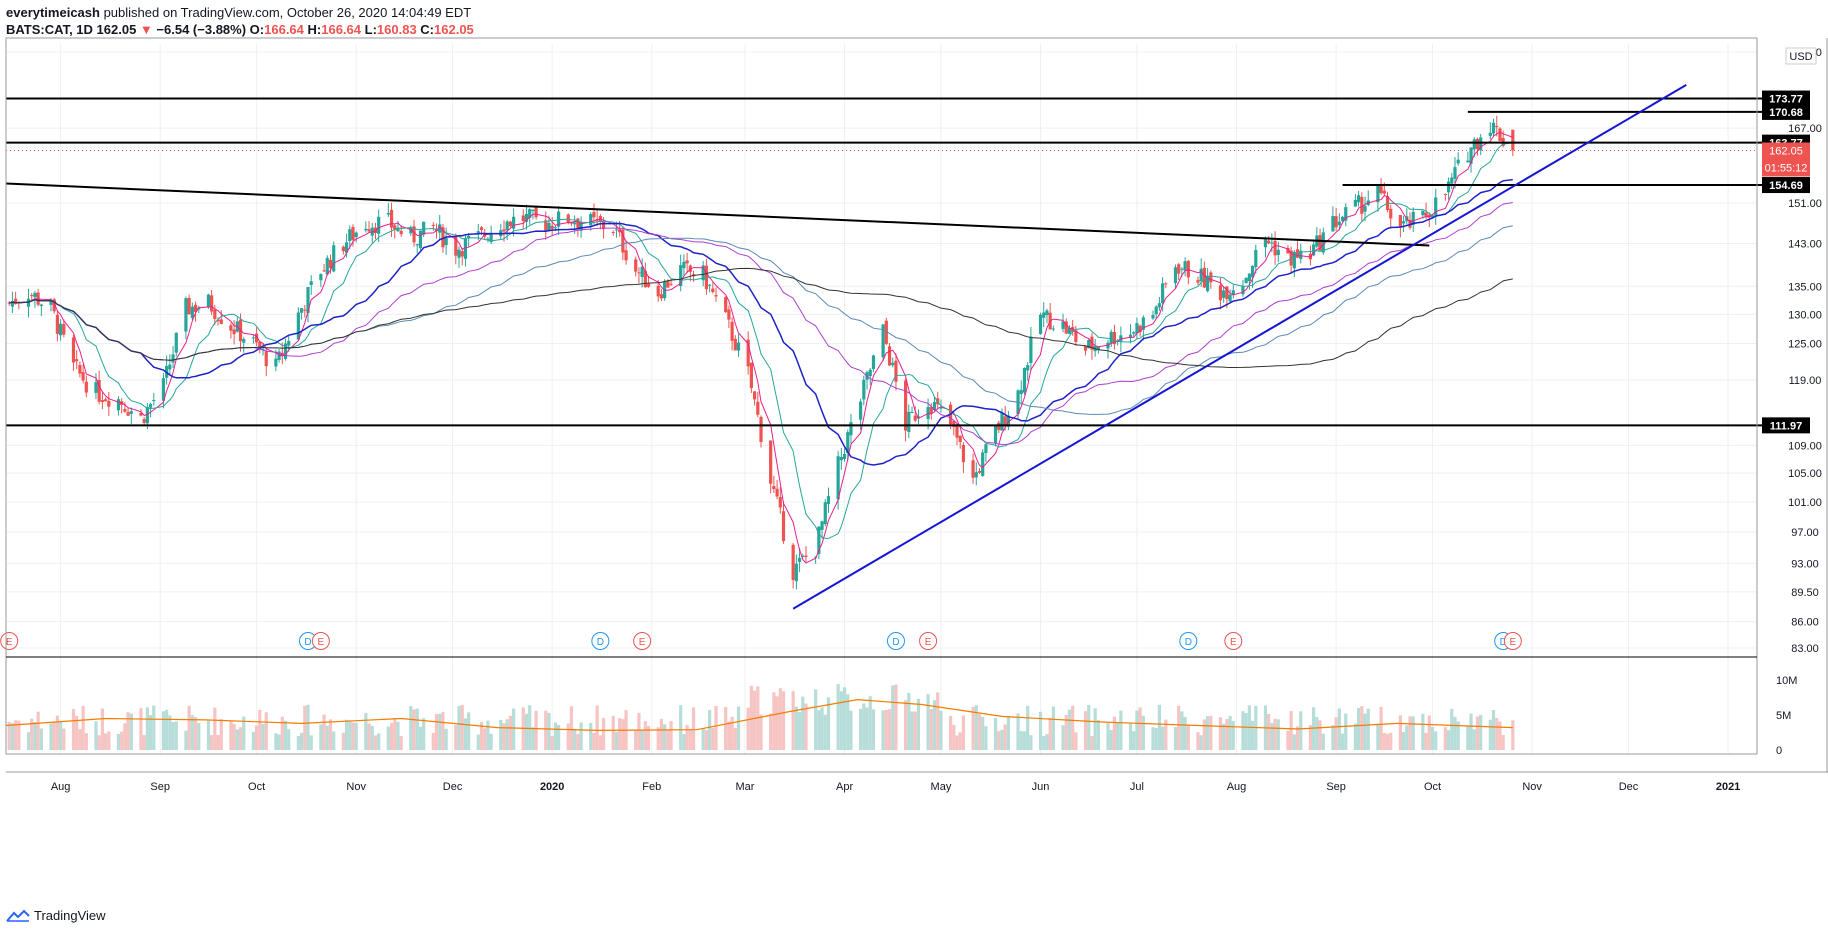 The image size is (1828, 937). Describe the element at coordinates (1237, 787) in the screenshot. I see `time-tick-label: Aug` at that location.